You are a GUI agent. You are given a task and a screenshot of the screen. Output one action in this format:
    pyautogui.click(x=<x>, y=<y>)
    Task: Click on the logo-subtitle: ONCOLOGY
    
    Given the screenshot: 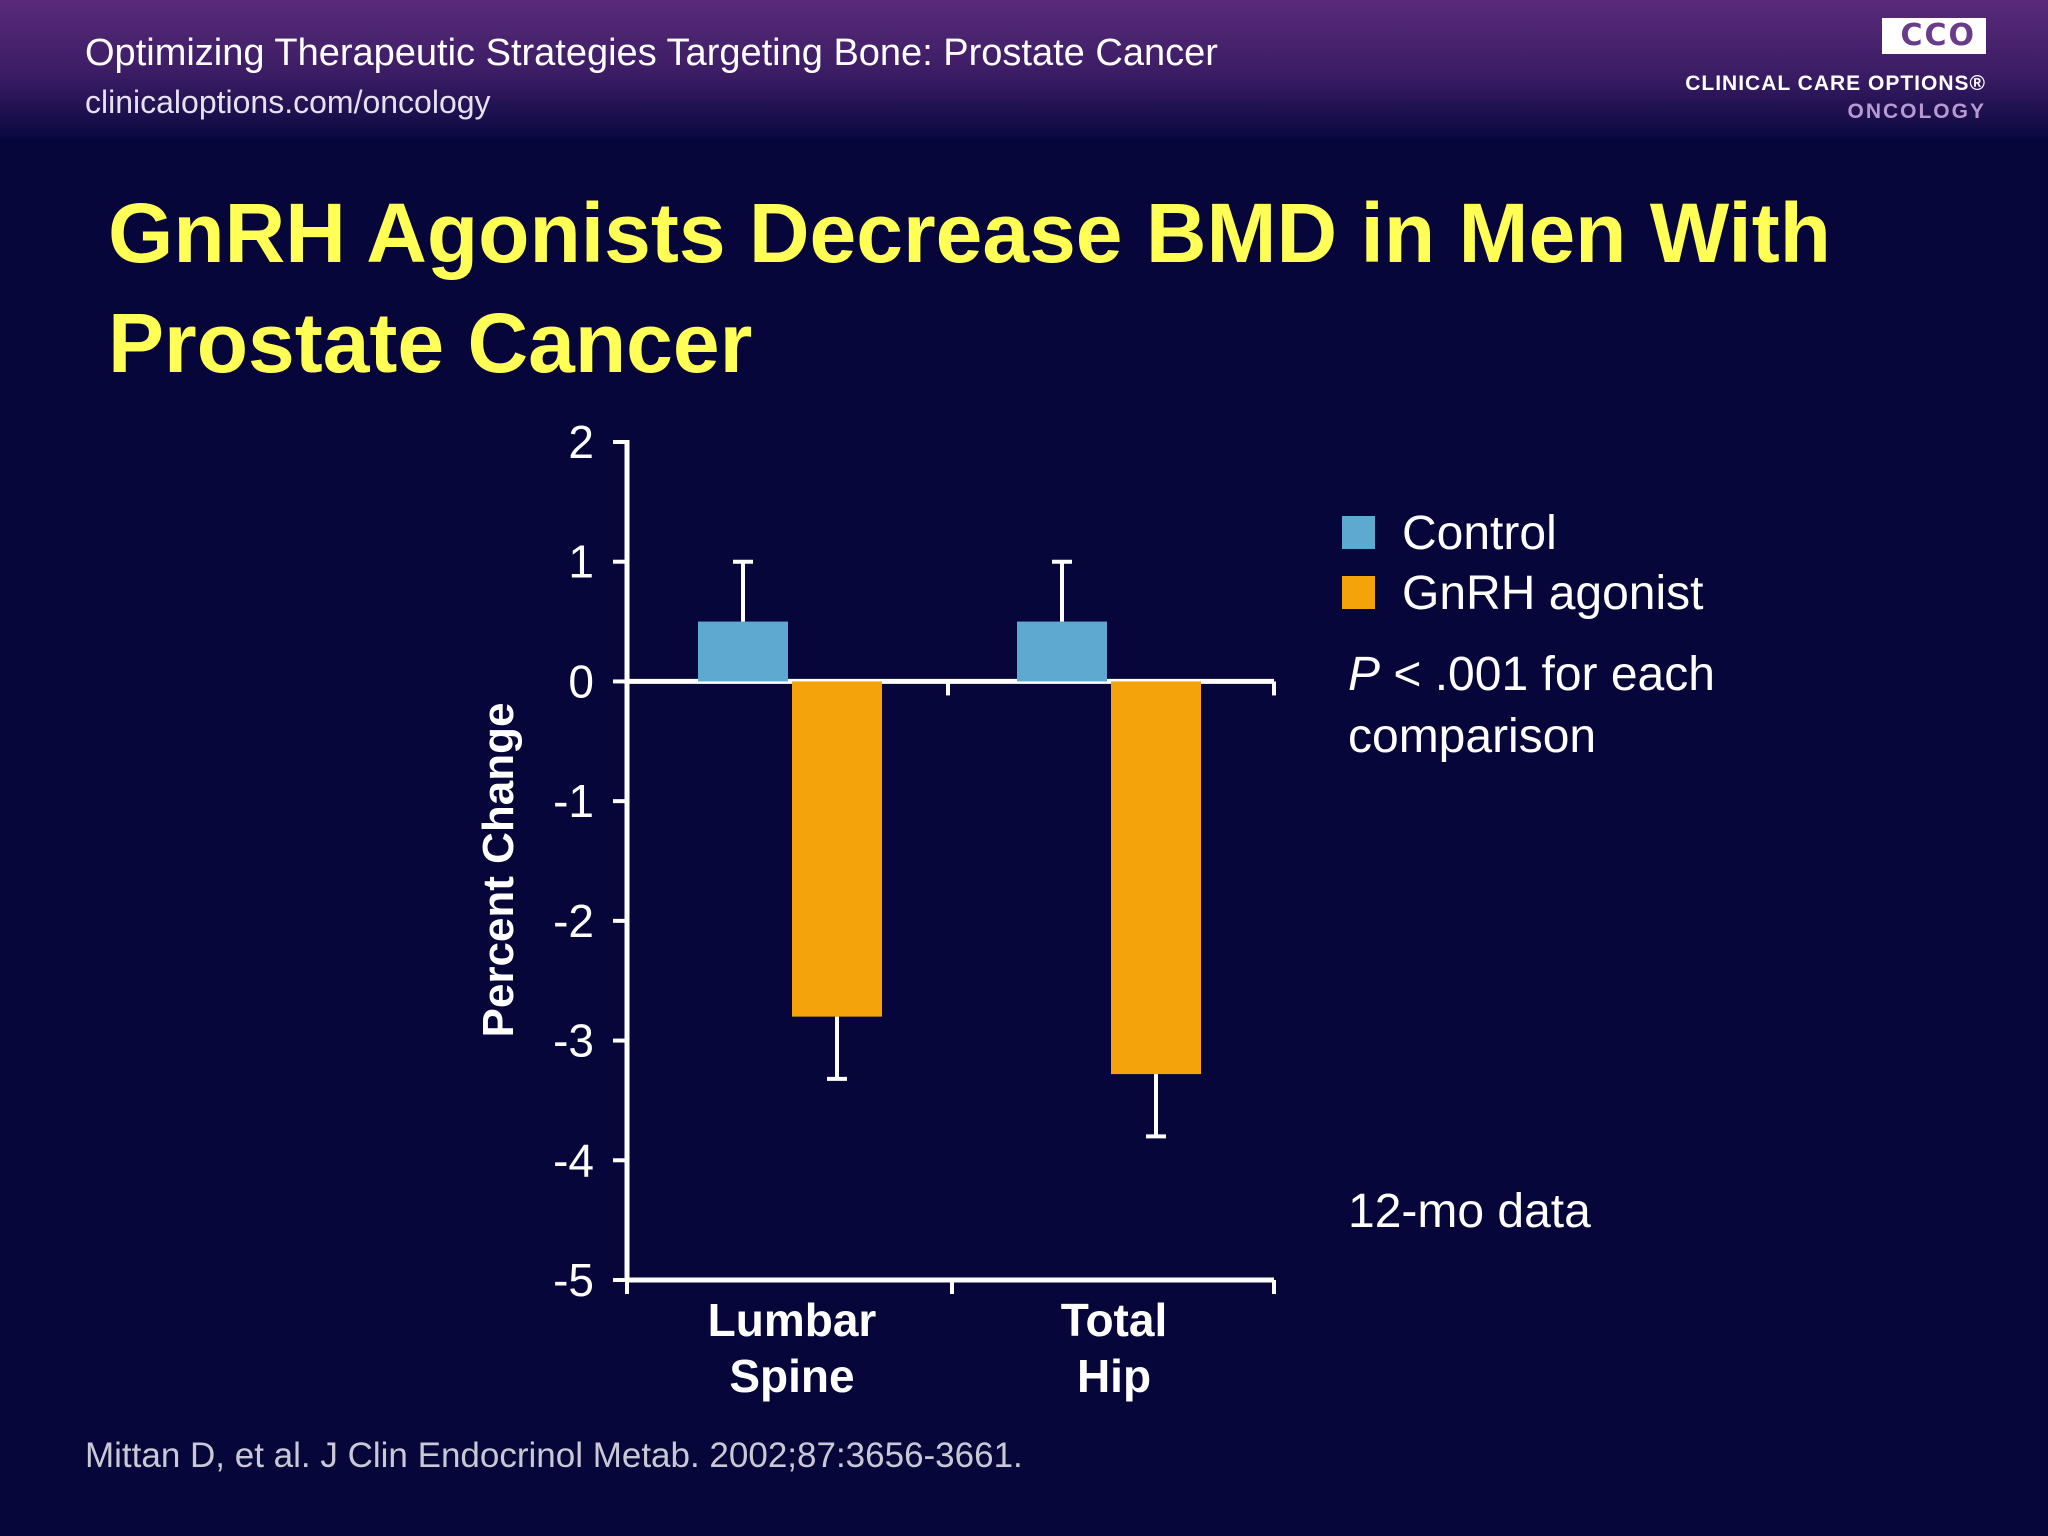 What is the action you would take?
    pyautogui.click(x=1916, y=111)
    